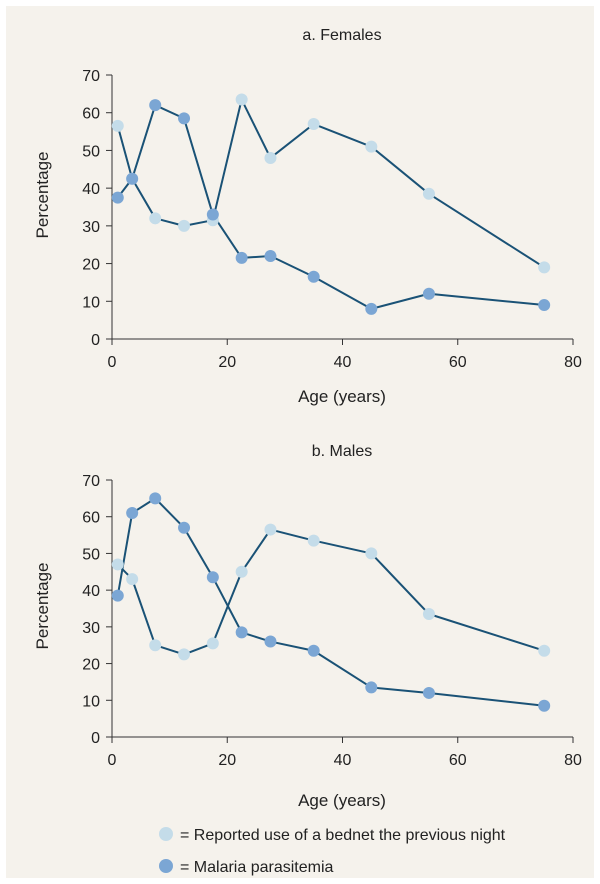  Describe the element at coordinates (91, 189) in the screenshot. I see `chart-a-ytick-label: 40` at that location.